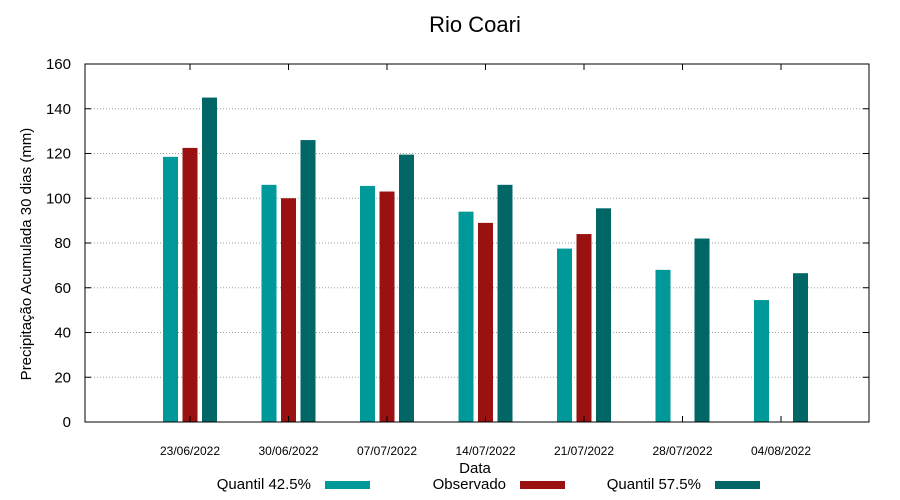  I want to click on bar-quantil-42-5--4, so click(564, 335).